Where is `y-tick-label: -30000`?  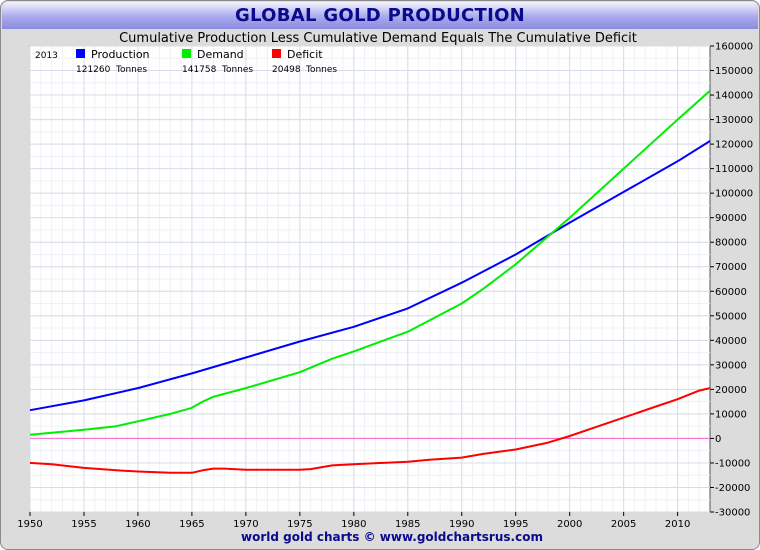 y-tick-label: -30000 is located at coordinates (732, 513).